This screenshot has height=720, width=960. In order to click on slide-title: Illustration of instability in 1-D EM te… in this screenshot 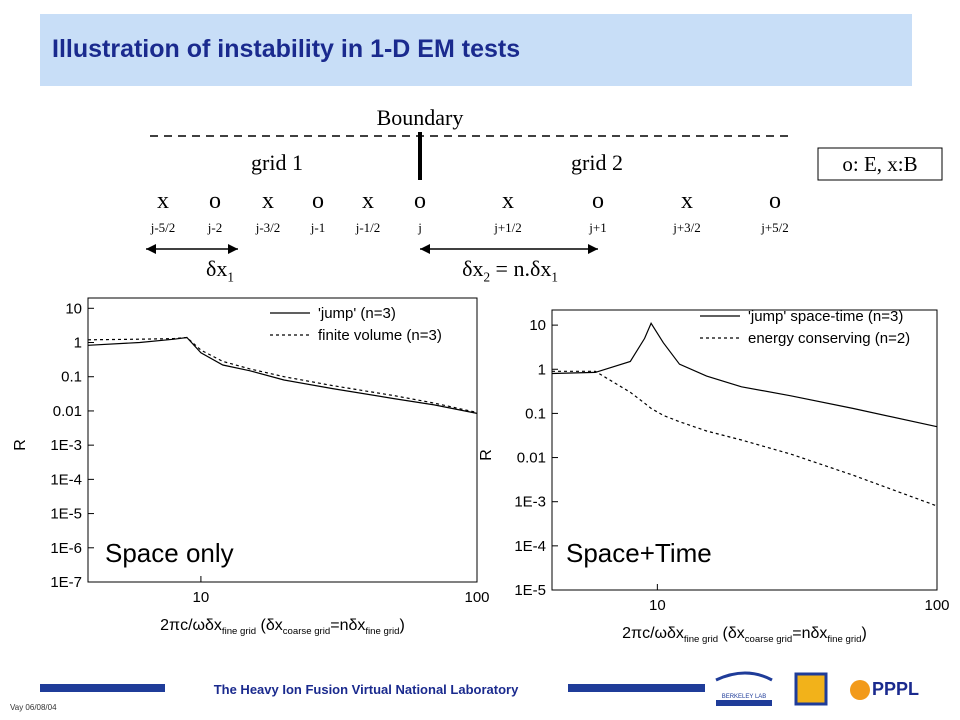, I will do `click(286, 49)`.